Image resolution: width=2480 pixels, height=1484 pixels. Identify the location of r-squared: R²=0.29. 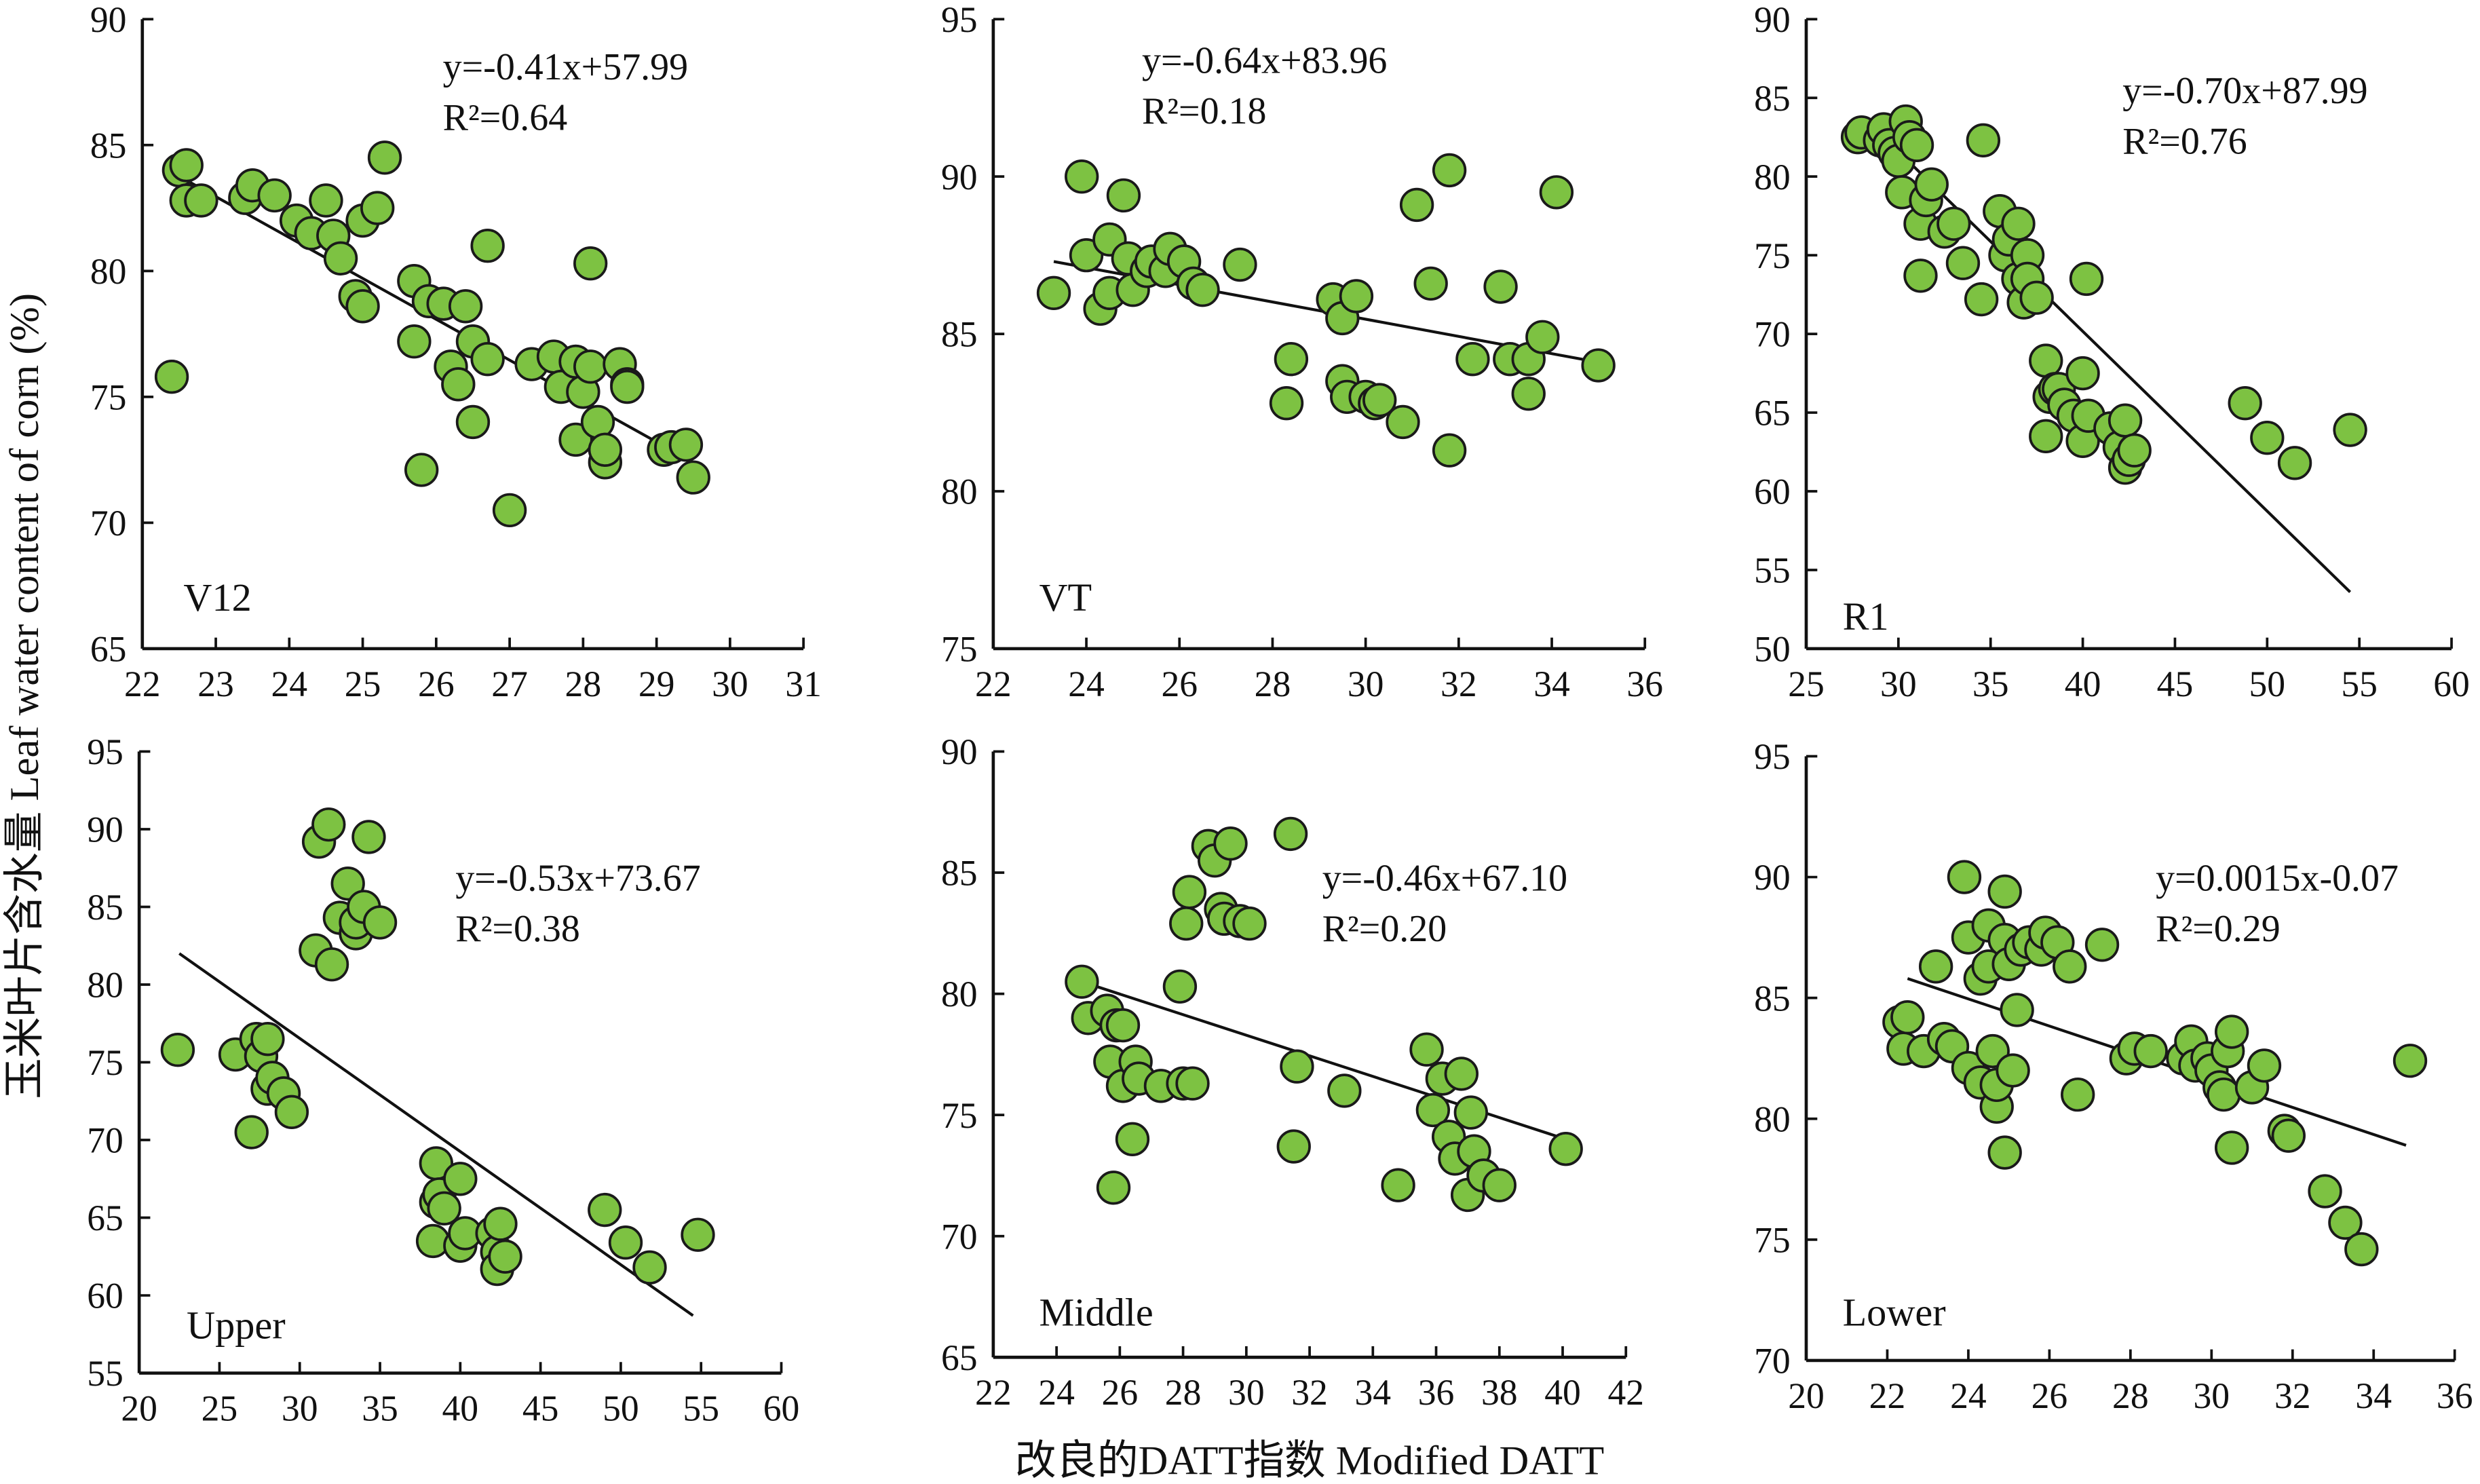
(2218, 929).